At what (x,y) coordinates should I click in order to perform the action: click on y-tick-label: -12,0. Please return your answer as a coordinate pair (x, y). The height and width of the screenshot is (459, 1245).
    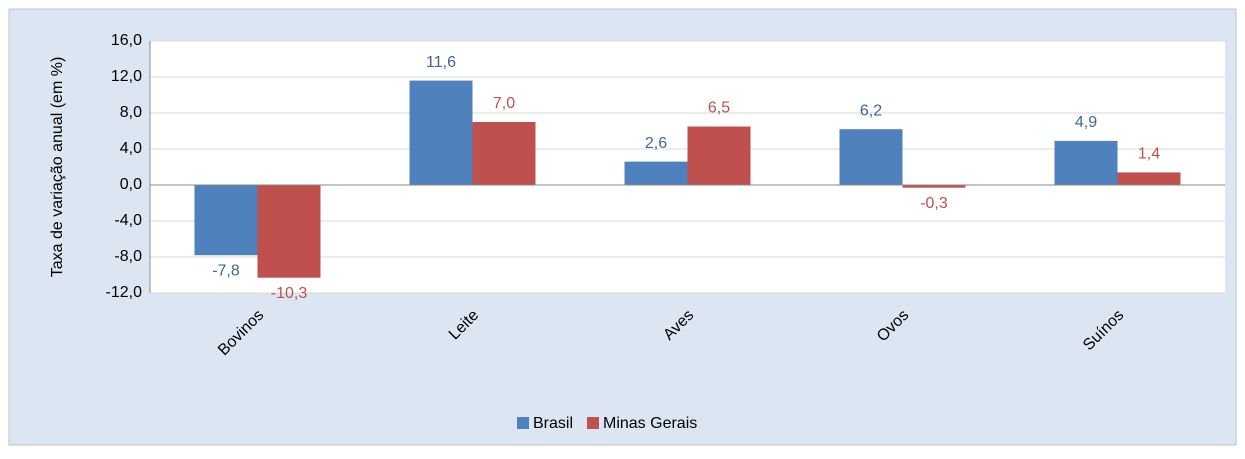
    Looking at the image, I should click on (124, 292).